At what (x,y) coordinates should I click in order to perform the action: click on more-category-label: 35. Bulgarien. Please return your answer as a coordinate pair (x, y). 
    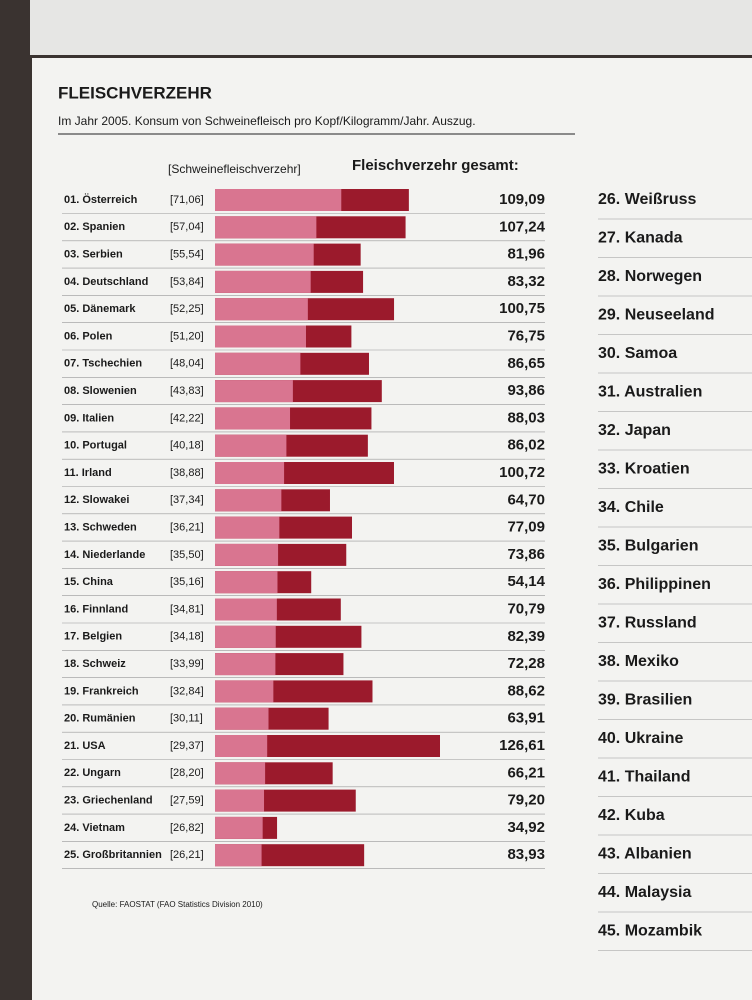
    Looking at the image, I should click on (648, 546).